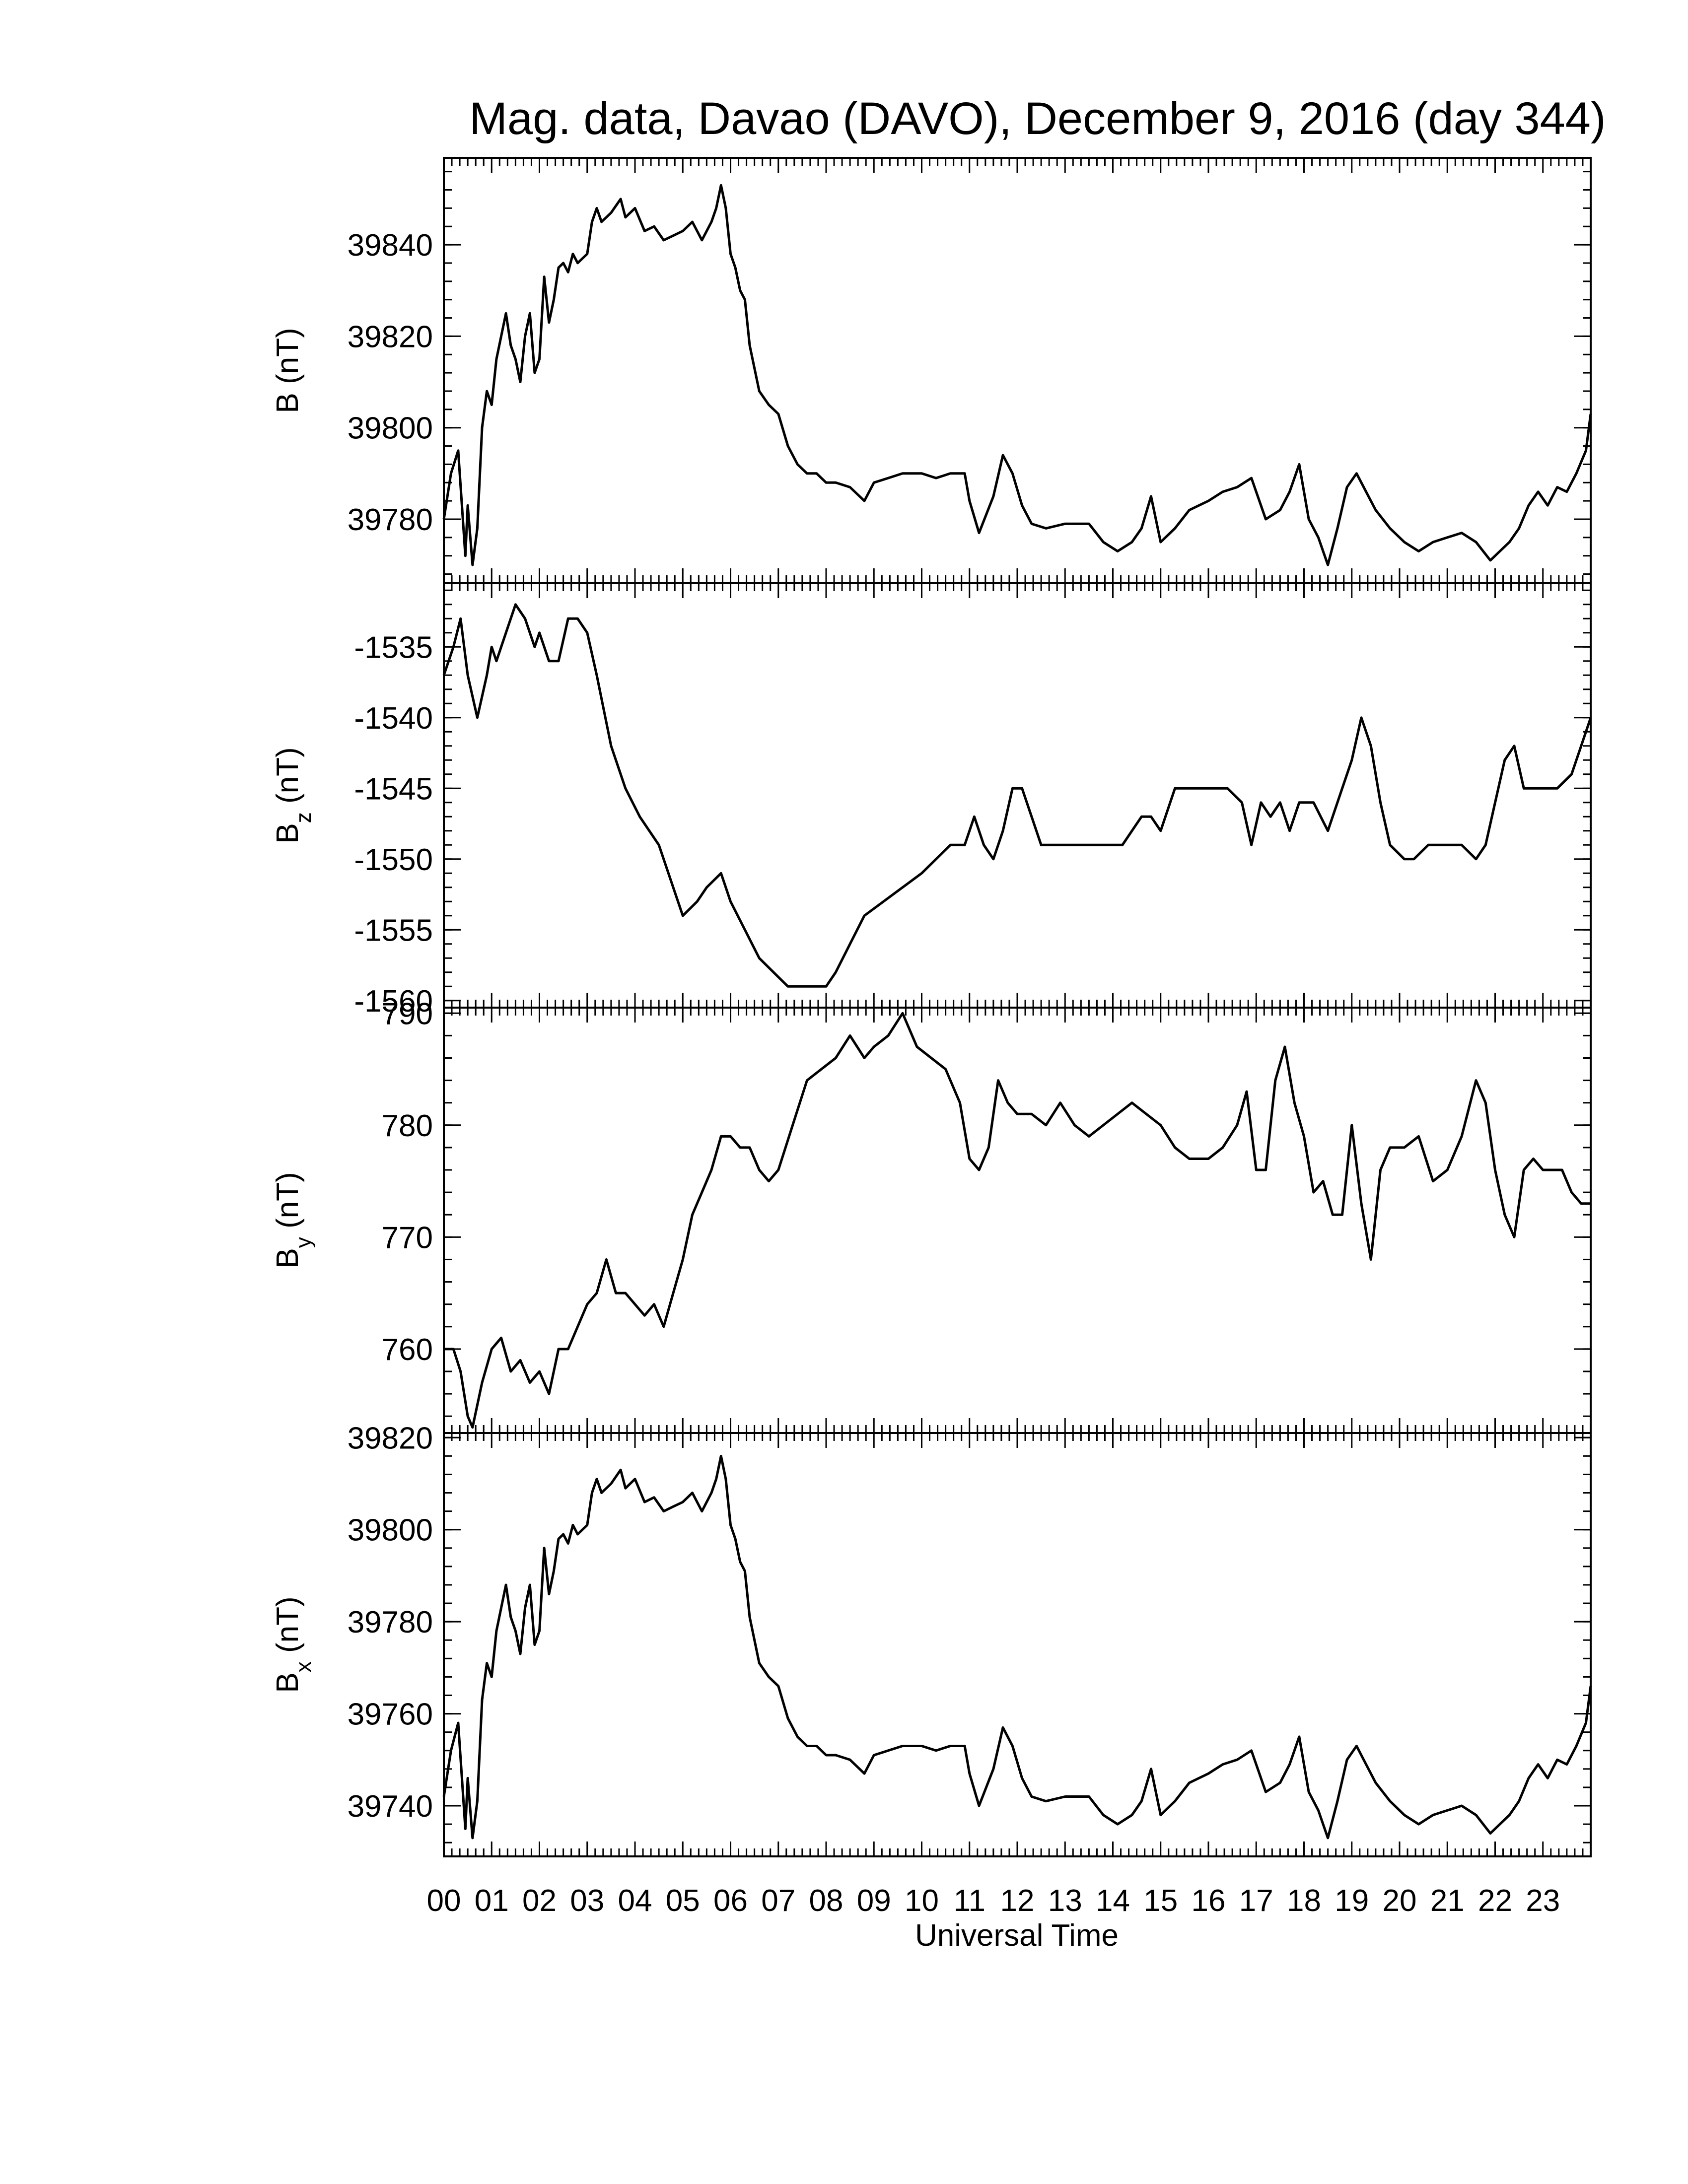 This screenshot has height=2184, width=1688. Describe the element at coordinates (303, 1666) in the screenshot. I see `y-axis-label-subscript: x` at that location.